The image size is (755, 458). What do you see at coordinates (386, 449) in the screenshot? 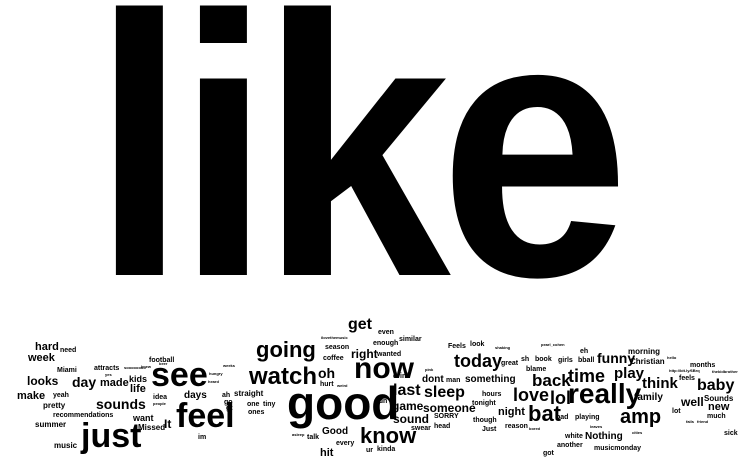
I see `word-kinda: kinda` at bounding box center [386, 449].